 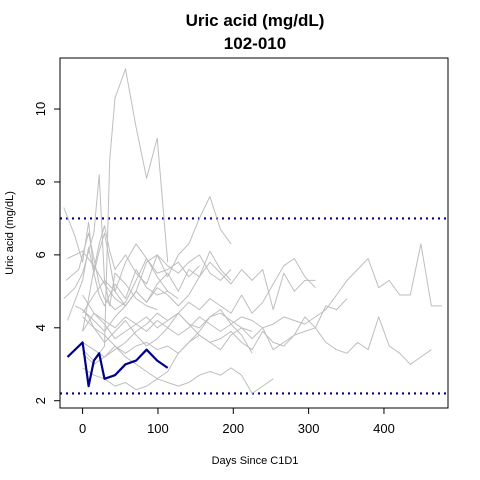 I want to click on y-axis: 2 4 6 8 10, so click(x=47, y=253).